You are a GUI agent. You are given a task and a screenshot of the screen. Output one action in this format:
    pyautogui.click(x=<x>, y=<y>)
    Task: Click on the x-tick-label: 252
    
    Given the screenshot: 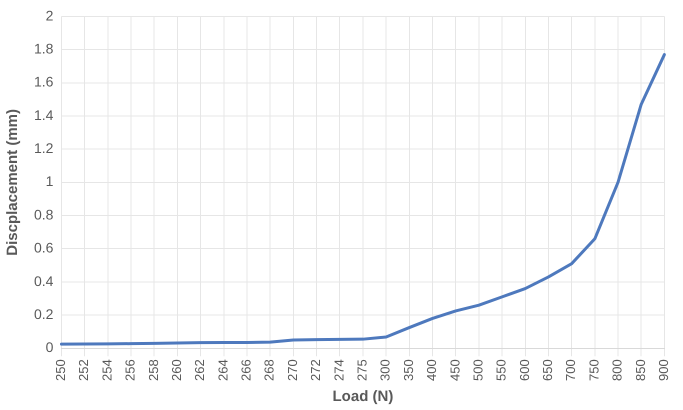 What is the action you would take?
    pyautogui.click(x=84, y=370)
    